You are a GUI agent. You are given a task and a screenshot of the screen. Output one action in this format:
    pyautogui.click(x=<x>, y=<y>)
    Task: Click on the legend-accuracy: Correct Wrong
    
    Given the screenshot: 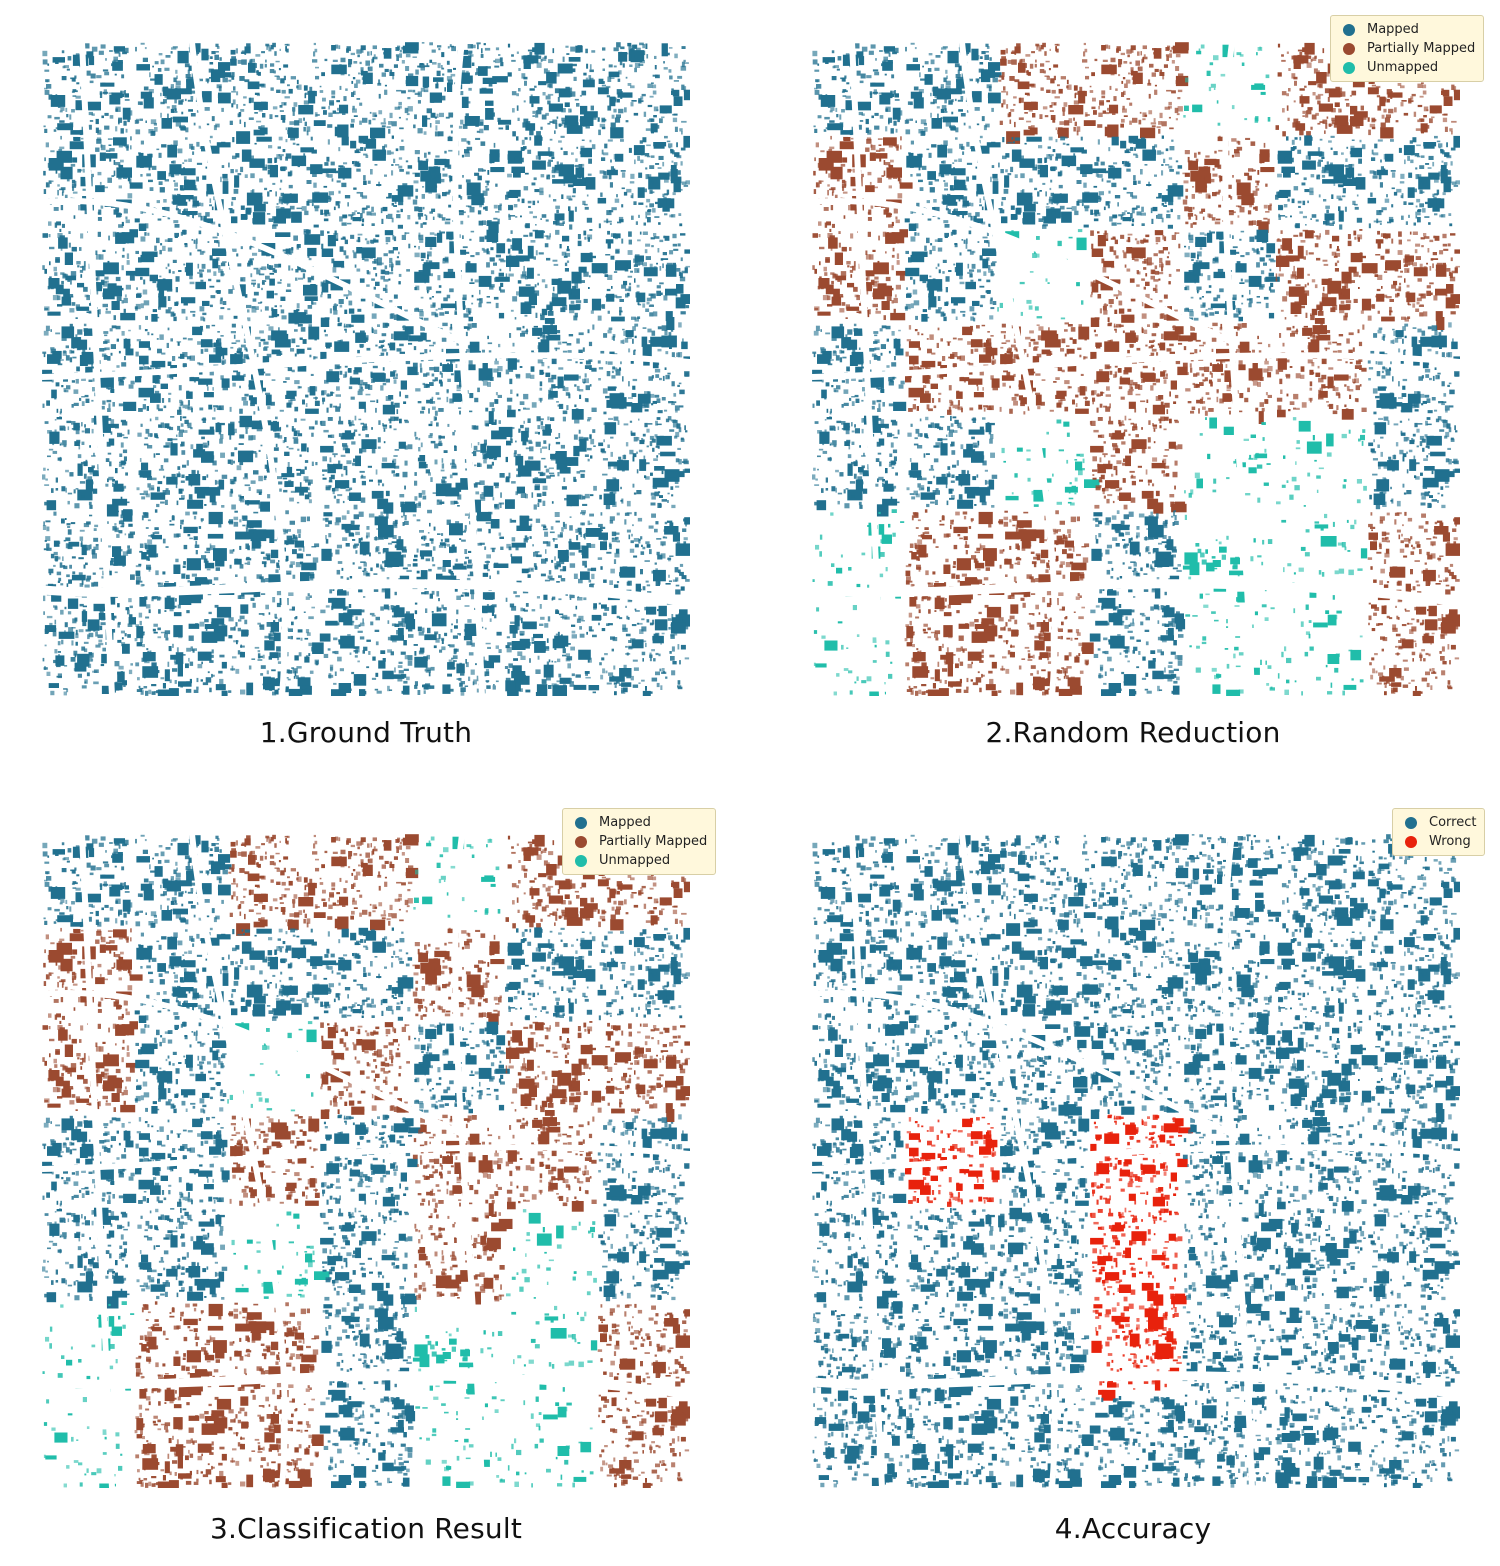 What is the action you would take?
    pyautogui.click(x=1439, y=832)
    